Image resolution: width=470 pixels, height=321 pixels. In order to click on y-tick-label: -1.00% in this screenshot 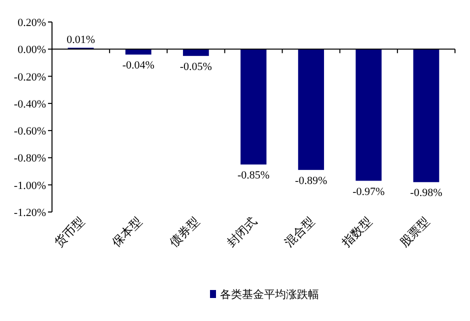, I will do `click(30, 186)`.